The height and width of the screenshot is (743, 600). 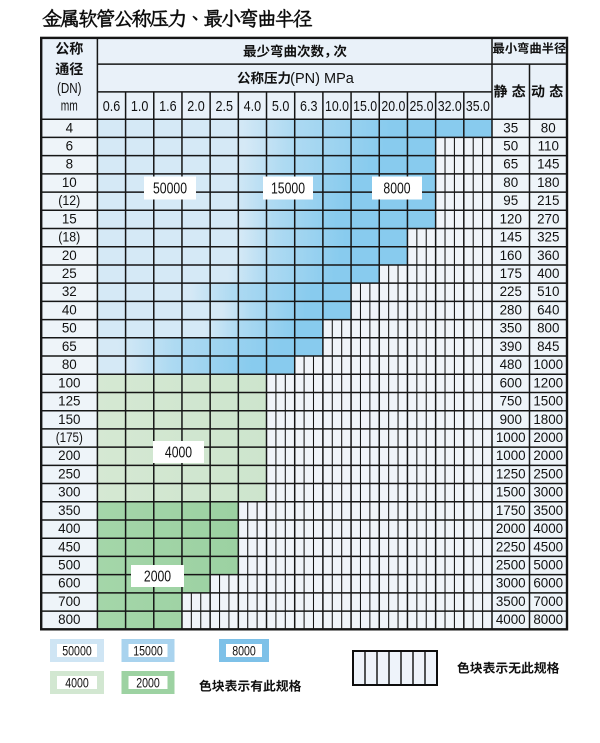 What do you see at coordinates (548, 546) in the screenshot?
I see `svg-text: 4500` at bounding box center [548, 546].